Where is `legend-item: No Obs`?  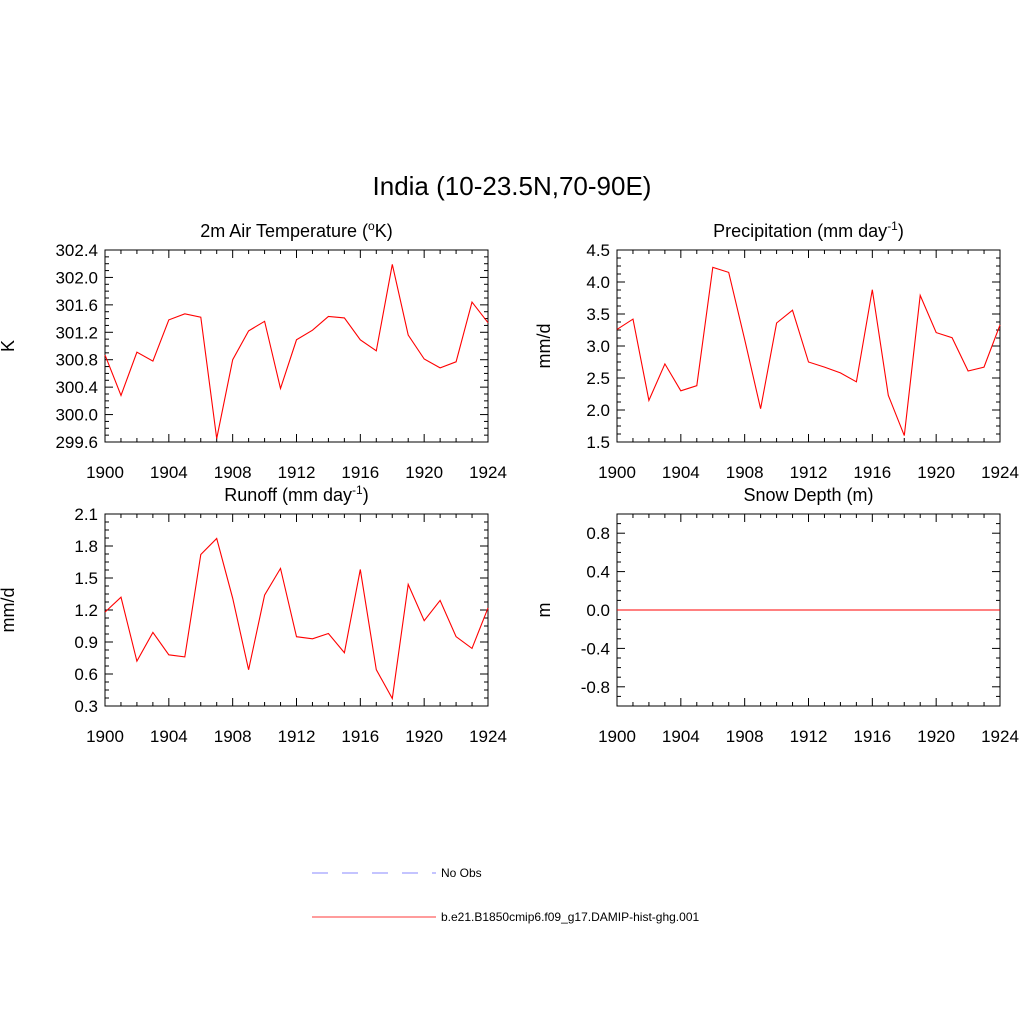 legend-item: No Obs is located at coordinates (397, 873).